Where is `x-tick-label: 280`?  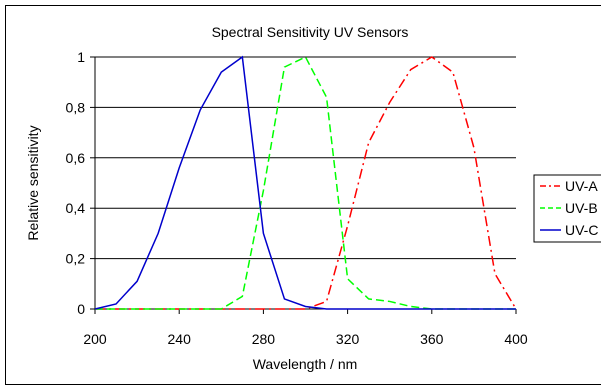 x-tick-label: 280 is located at coordinates (264, 339).